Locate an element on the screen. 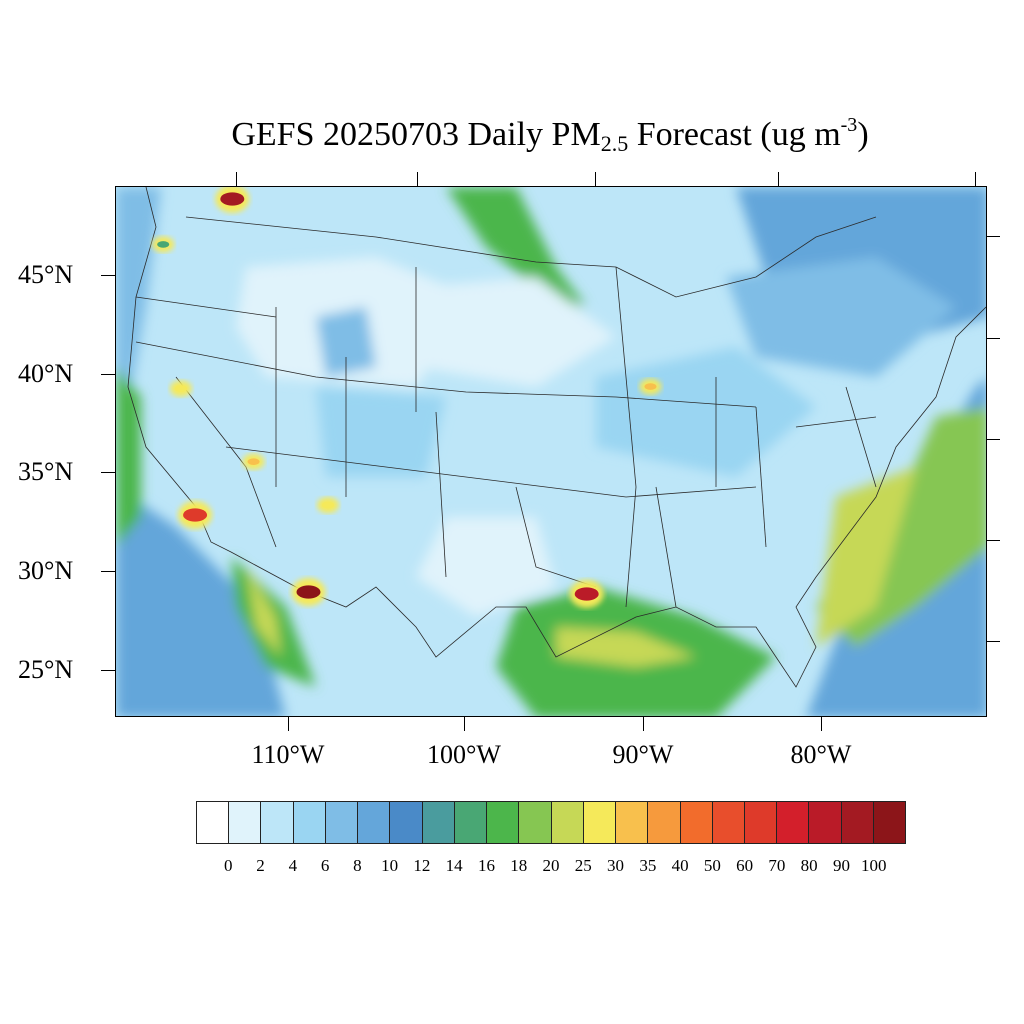 Image resolution: width=1024 pixels, height=1024 pixels. colorbar-label: 30 is located at coordinates (616, 865).